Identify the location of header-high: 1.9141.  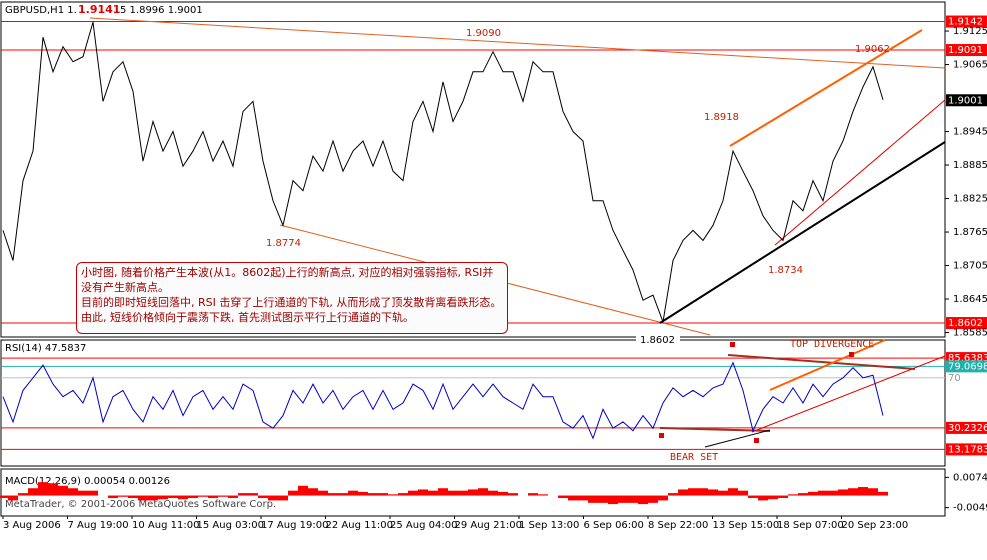
(99, 9).